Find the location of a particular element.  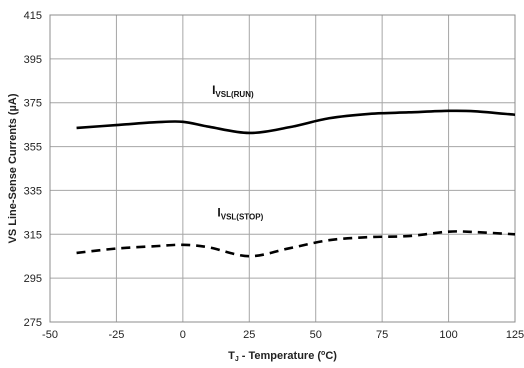

x-axis-title-sub: J is located at coordinates (237, 359).